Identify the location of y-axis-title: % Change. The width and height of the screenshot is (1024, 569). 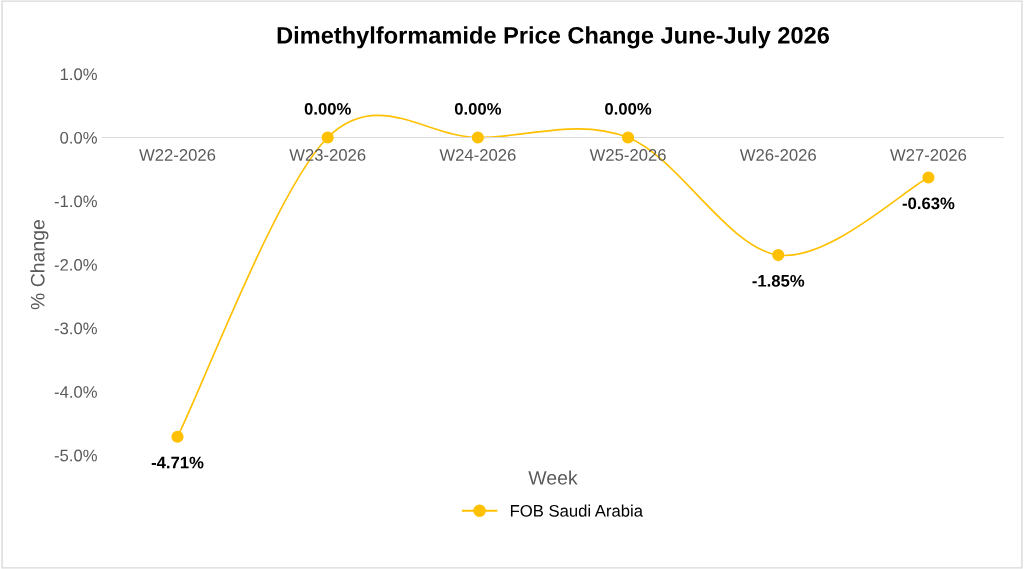
(39, 265).